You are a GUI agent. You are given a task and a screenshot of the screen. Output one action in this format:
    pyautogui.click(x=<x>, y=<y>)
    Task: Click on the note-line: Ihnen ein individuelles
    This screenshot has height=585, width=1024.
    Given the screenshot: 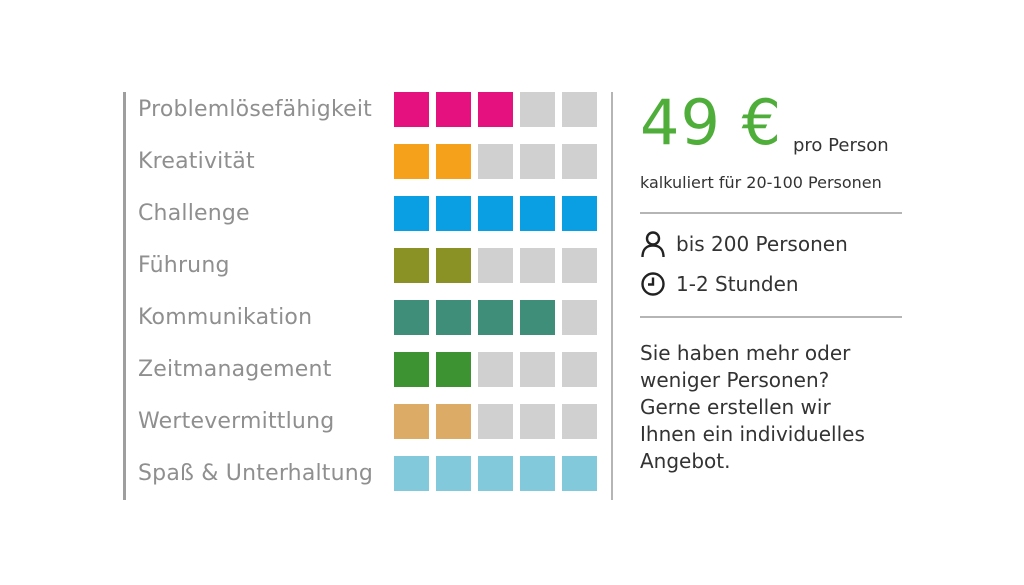 What is the action you would take?
    pyautogui.click(x=752, y=434)
    